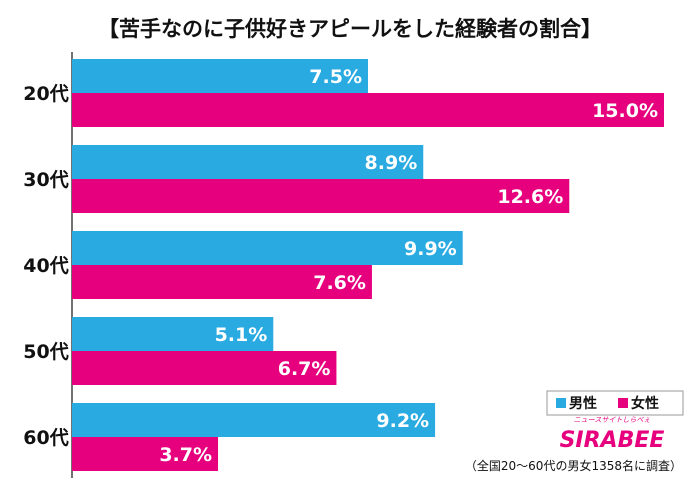 The width and height of the screenshot is (700, 497). Describe the element at coordinates (612, 420) in the screenshot. I see `logo-subtitle: ニュースサイトしらべぇ` at that location.